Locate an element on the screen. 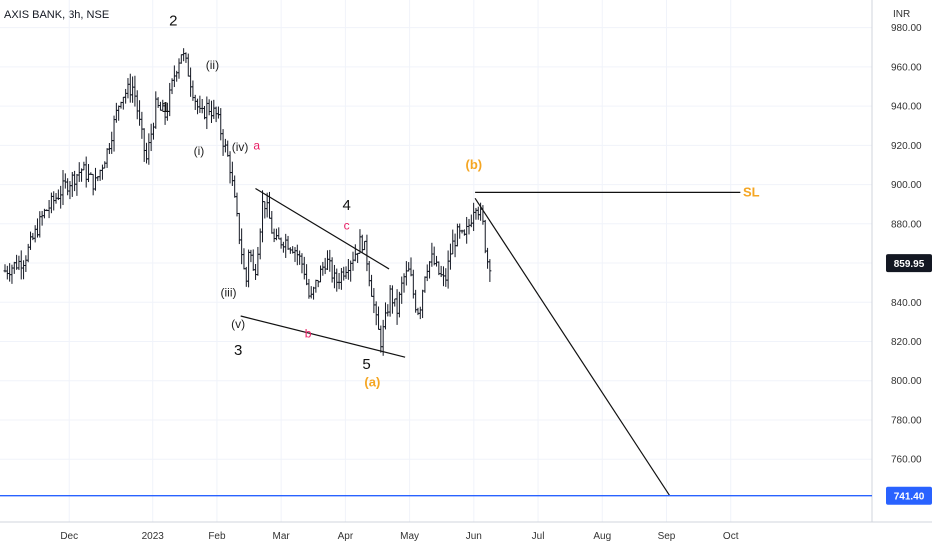 The width and height of the screenshot is (932, 550). y-tick-label: 940.00 is located at coordinates (906, 107).